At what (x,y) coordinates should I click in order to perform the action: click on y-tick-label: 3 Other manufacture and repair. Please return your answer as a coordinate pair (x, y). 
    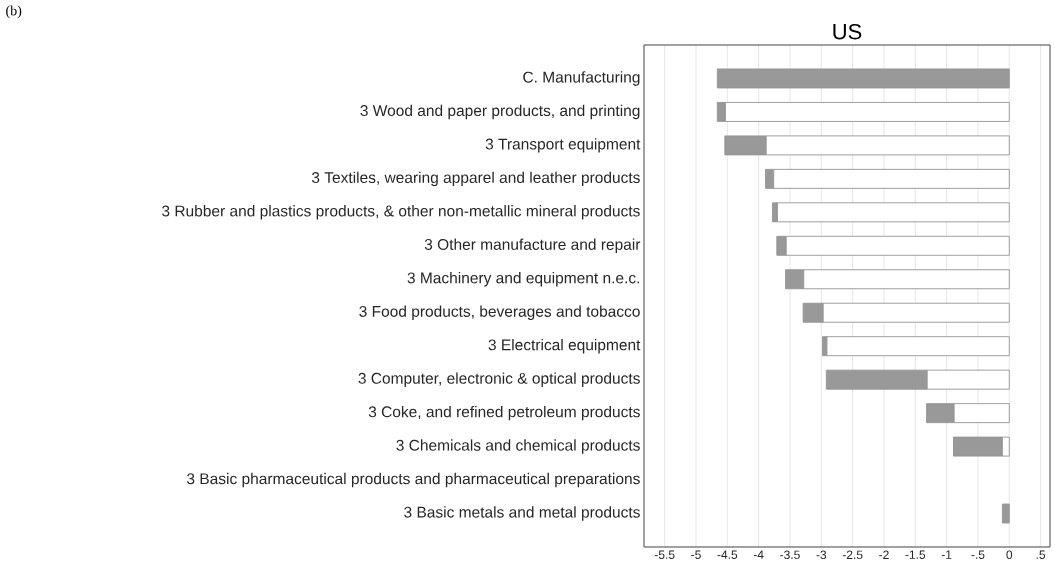
    Looking at the image, I should click on (532, 246).